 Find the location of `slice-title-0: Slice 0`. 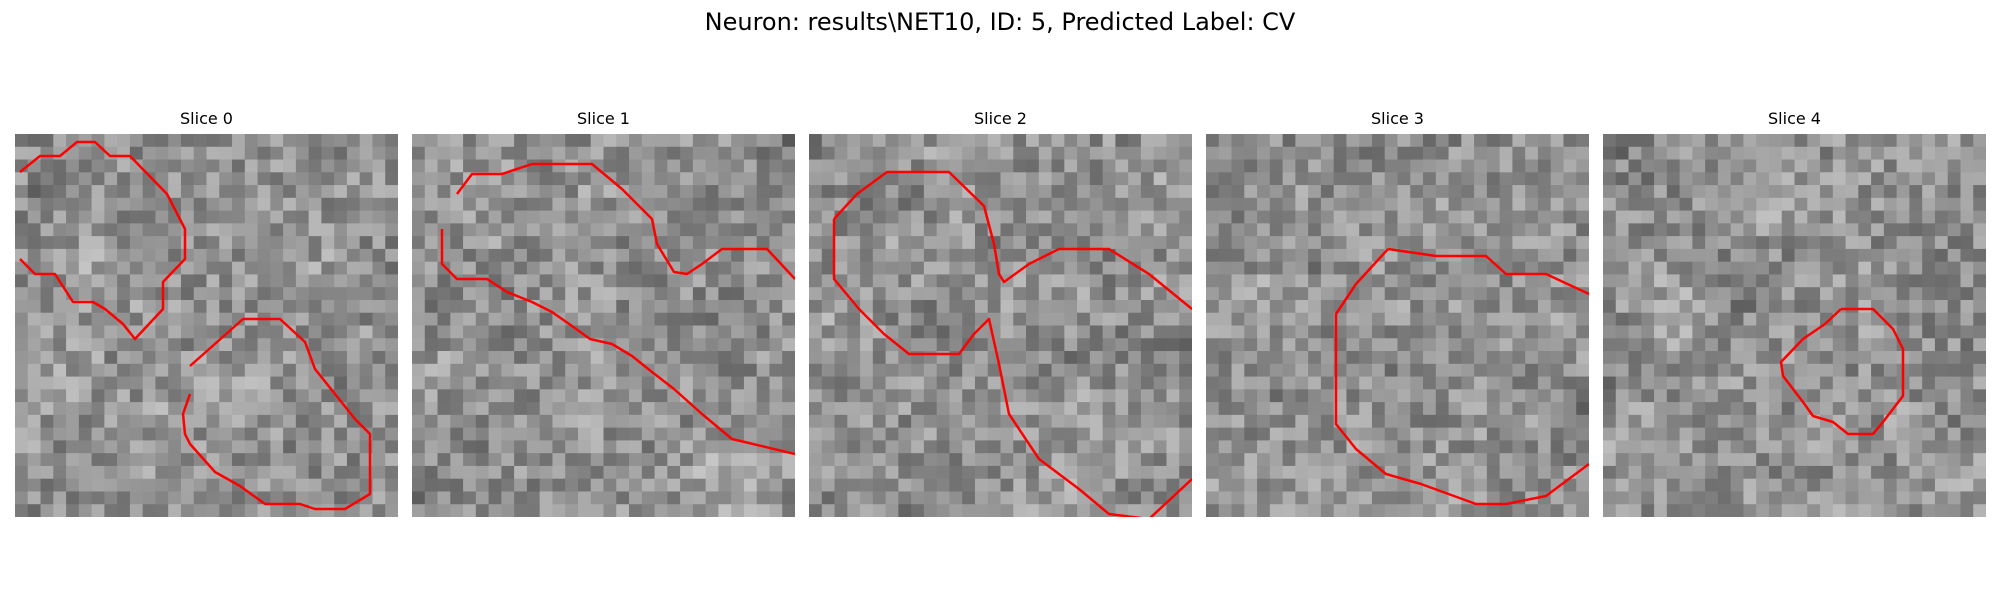

slice-title-0: Slice 0 is located at coordinates (206, 118).